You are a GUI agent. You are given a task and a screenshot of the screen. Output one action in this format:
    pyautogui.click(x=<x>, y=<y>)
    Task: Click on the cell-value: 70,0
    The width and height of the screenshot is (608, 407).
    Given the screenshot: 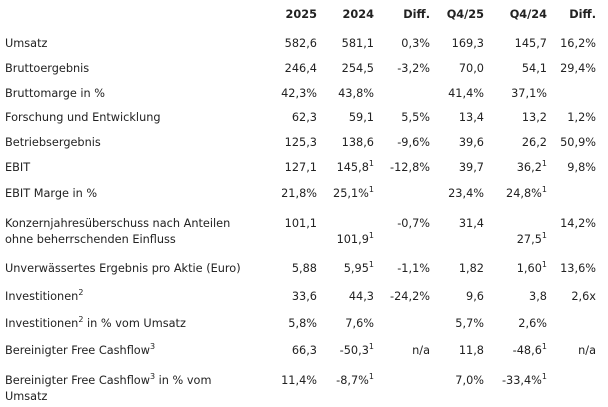 What is the action you would take?
    pyautogui.click(x=471, y=68)
    